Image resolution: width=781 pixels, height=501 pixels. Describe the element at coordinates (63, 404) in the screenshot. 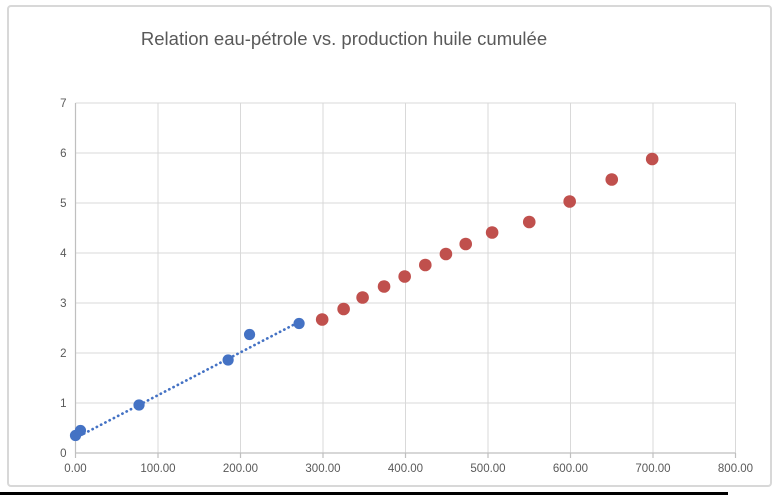

I see `y-tick-label: 1` at that location.